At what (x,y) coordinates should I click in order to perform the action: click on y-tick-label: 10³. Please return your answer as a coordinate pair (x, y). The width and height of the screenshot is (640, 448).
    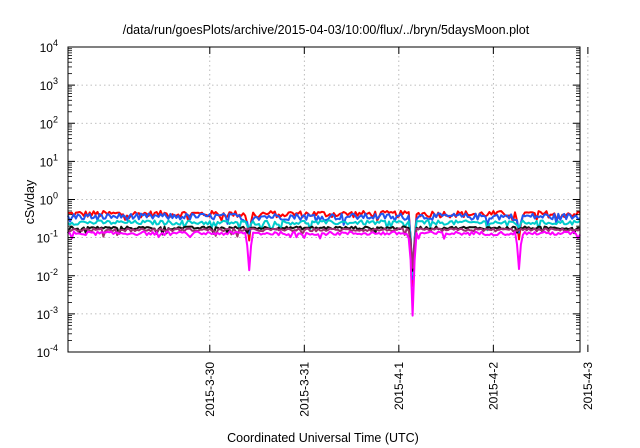
    Looking at the image, I should click on (49, 84).